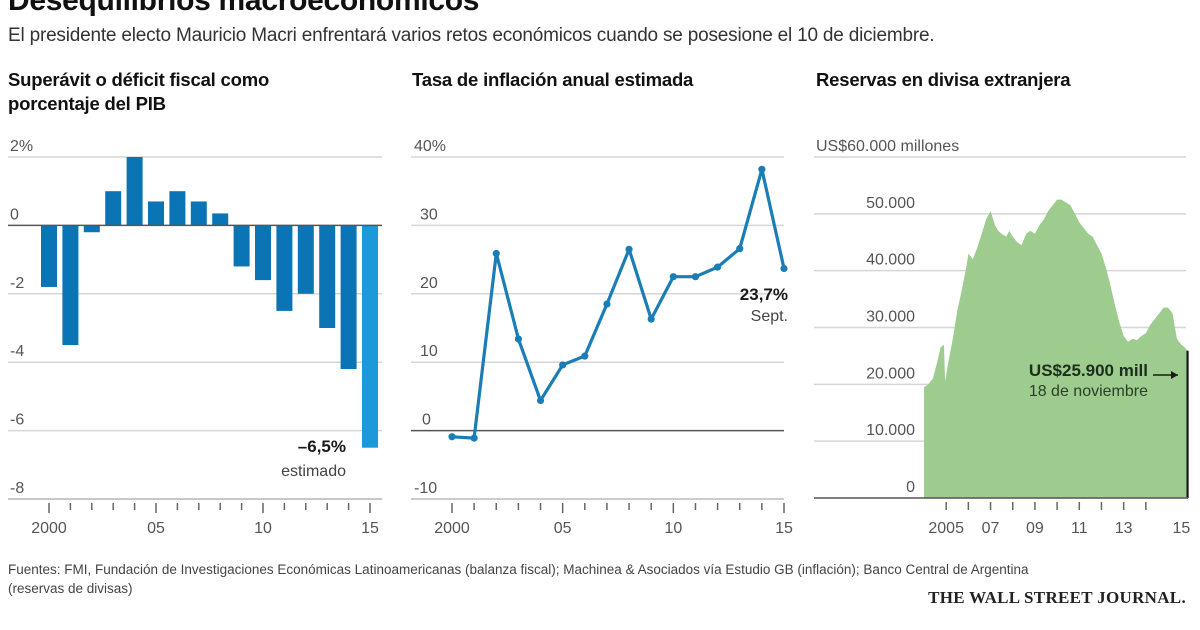 Image resolution: width=1200 pixels, height=630 pixels. What do you see at coordinates (618, 303) in the screenshot?
I see `inflation-series-line` at bounding box center [618, 303].